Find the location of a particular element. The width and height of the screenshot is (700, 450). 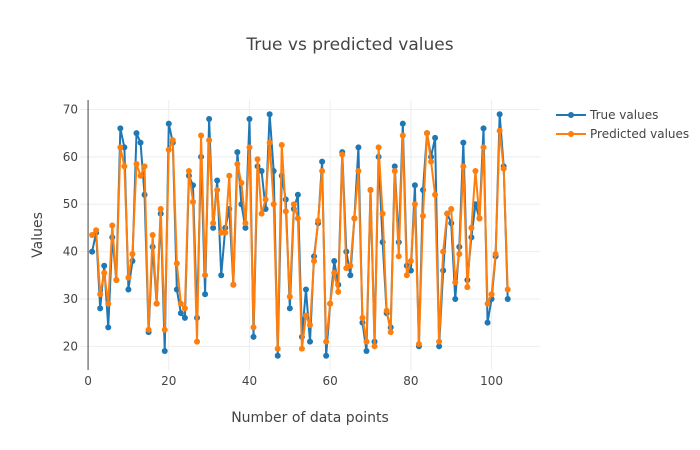

chart-title: True vs predicted values is located at coordinates (349, 45).